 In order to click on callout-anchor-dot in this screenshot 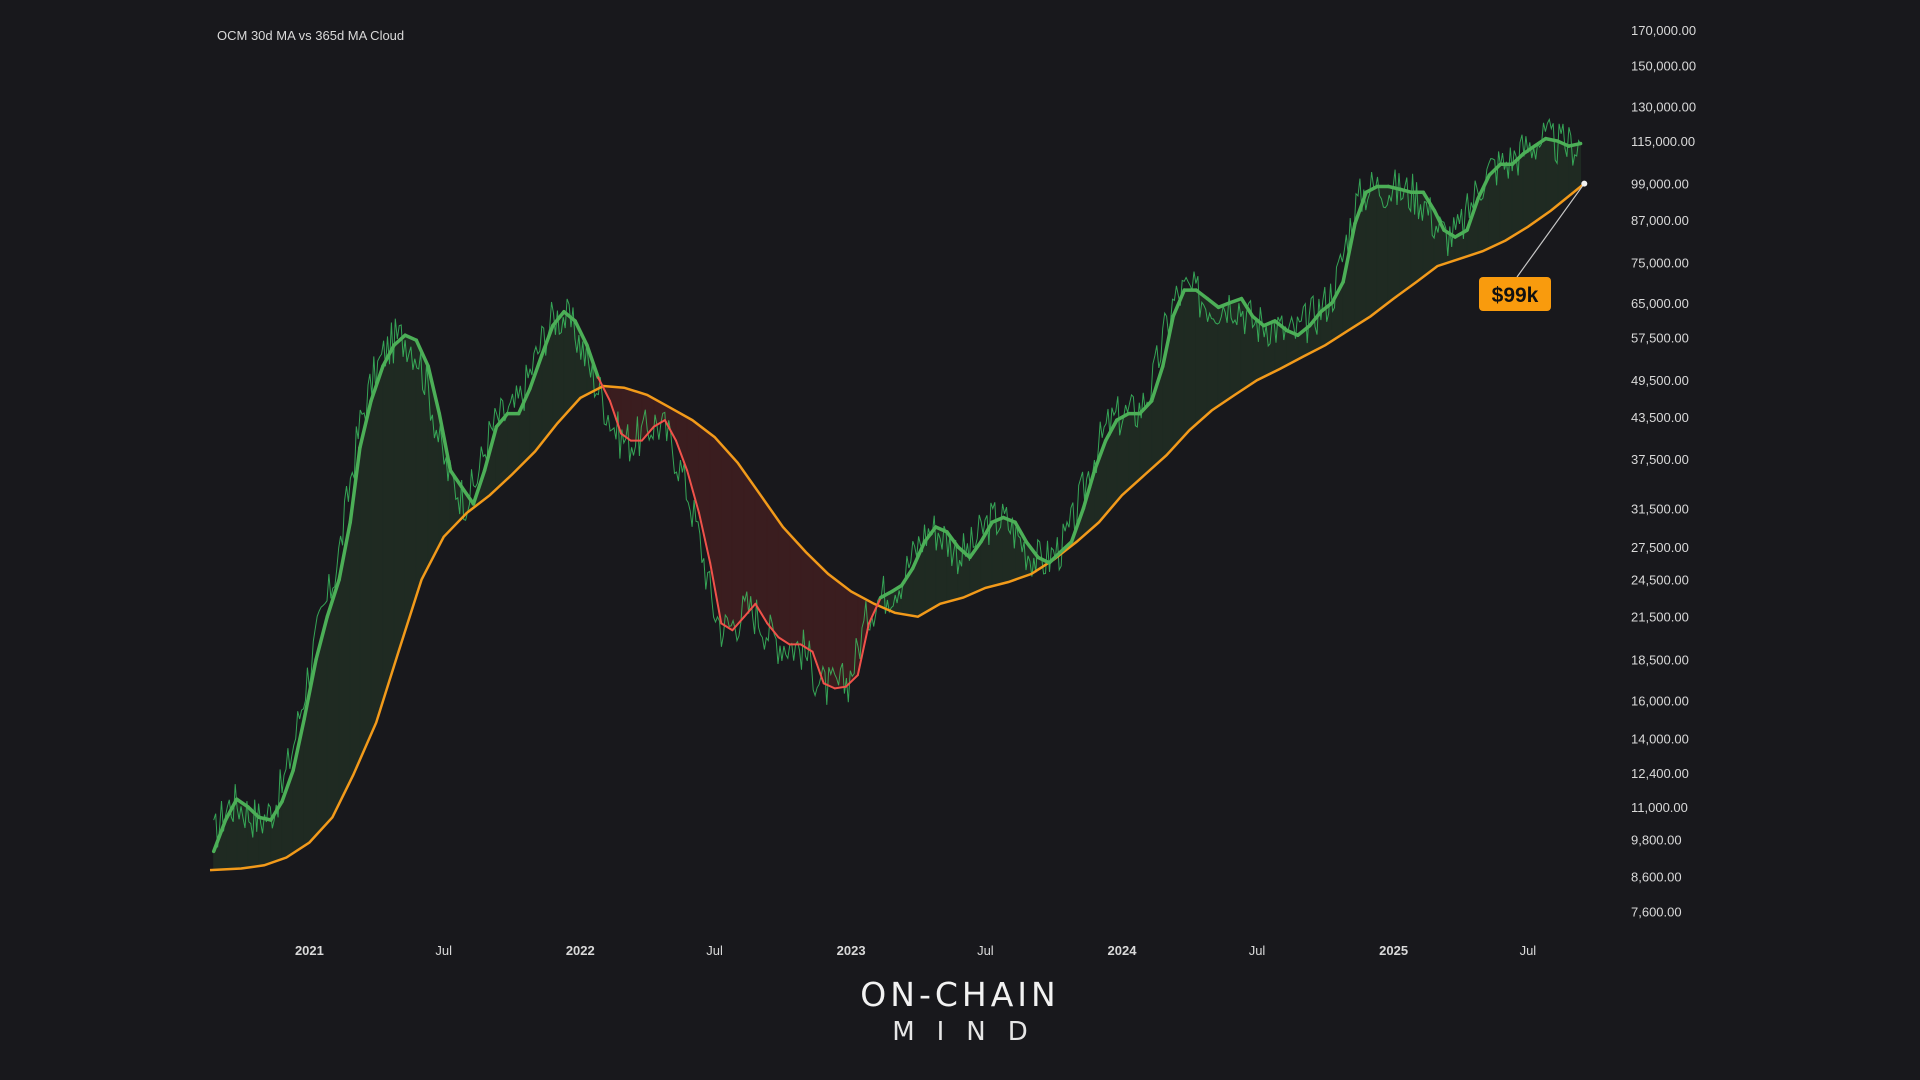, I will do `click(1584, 183)`.